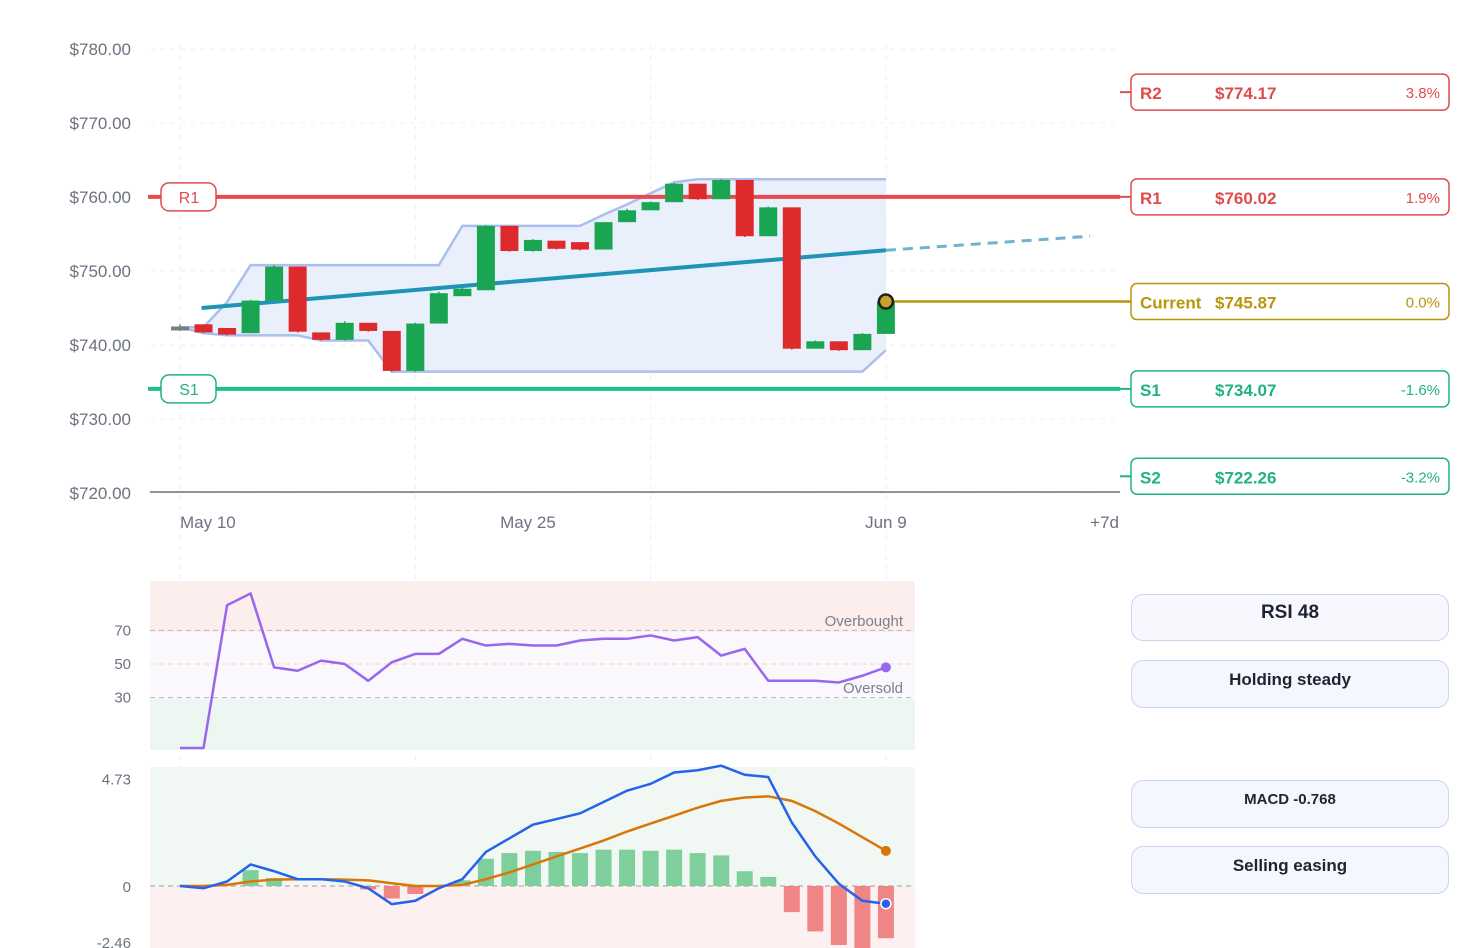 The width and height of the screenshot is (1461, 948). I want to click on level-badge-price: $774.17, so click(1245, 93).